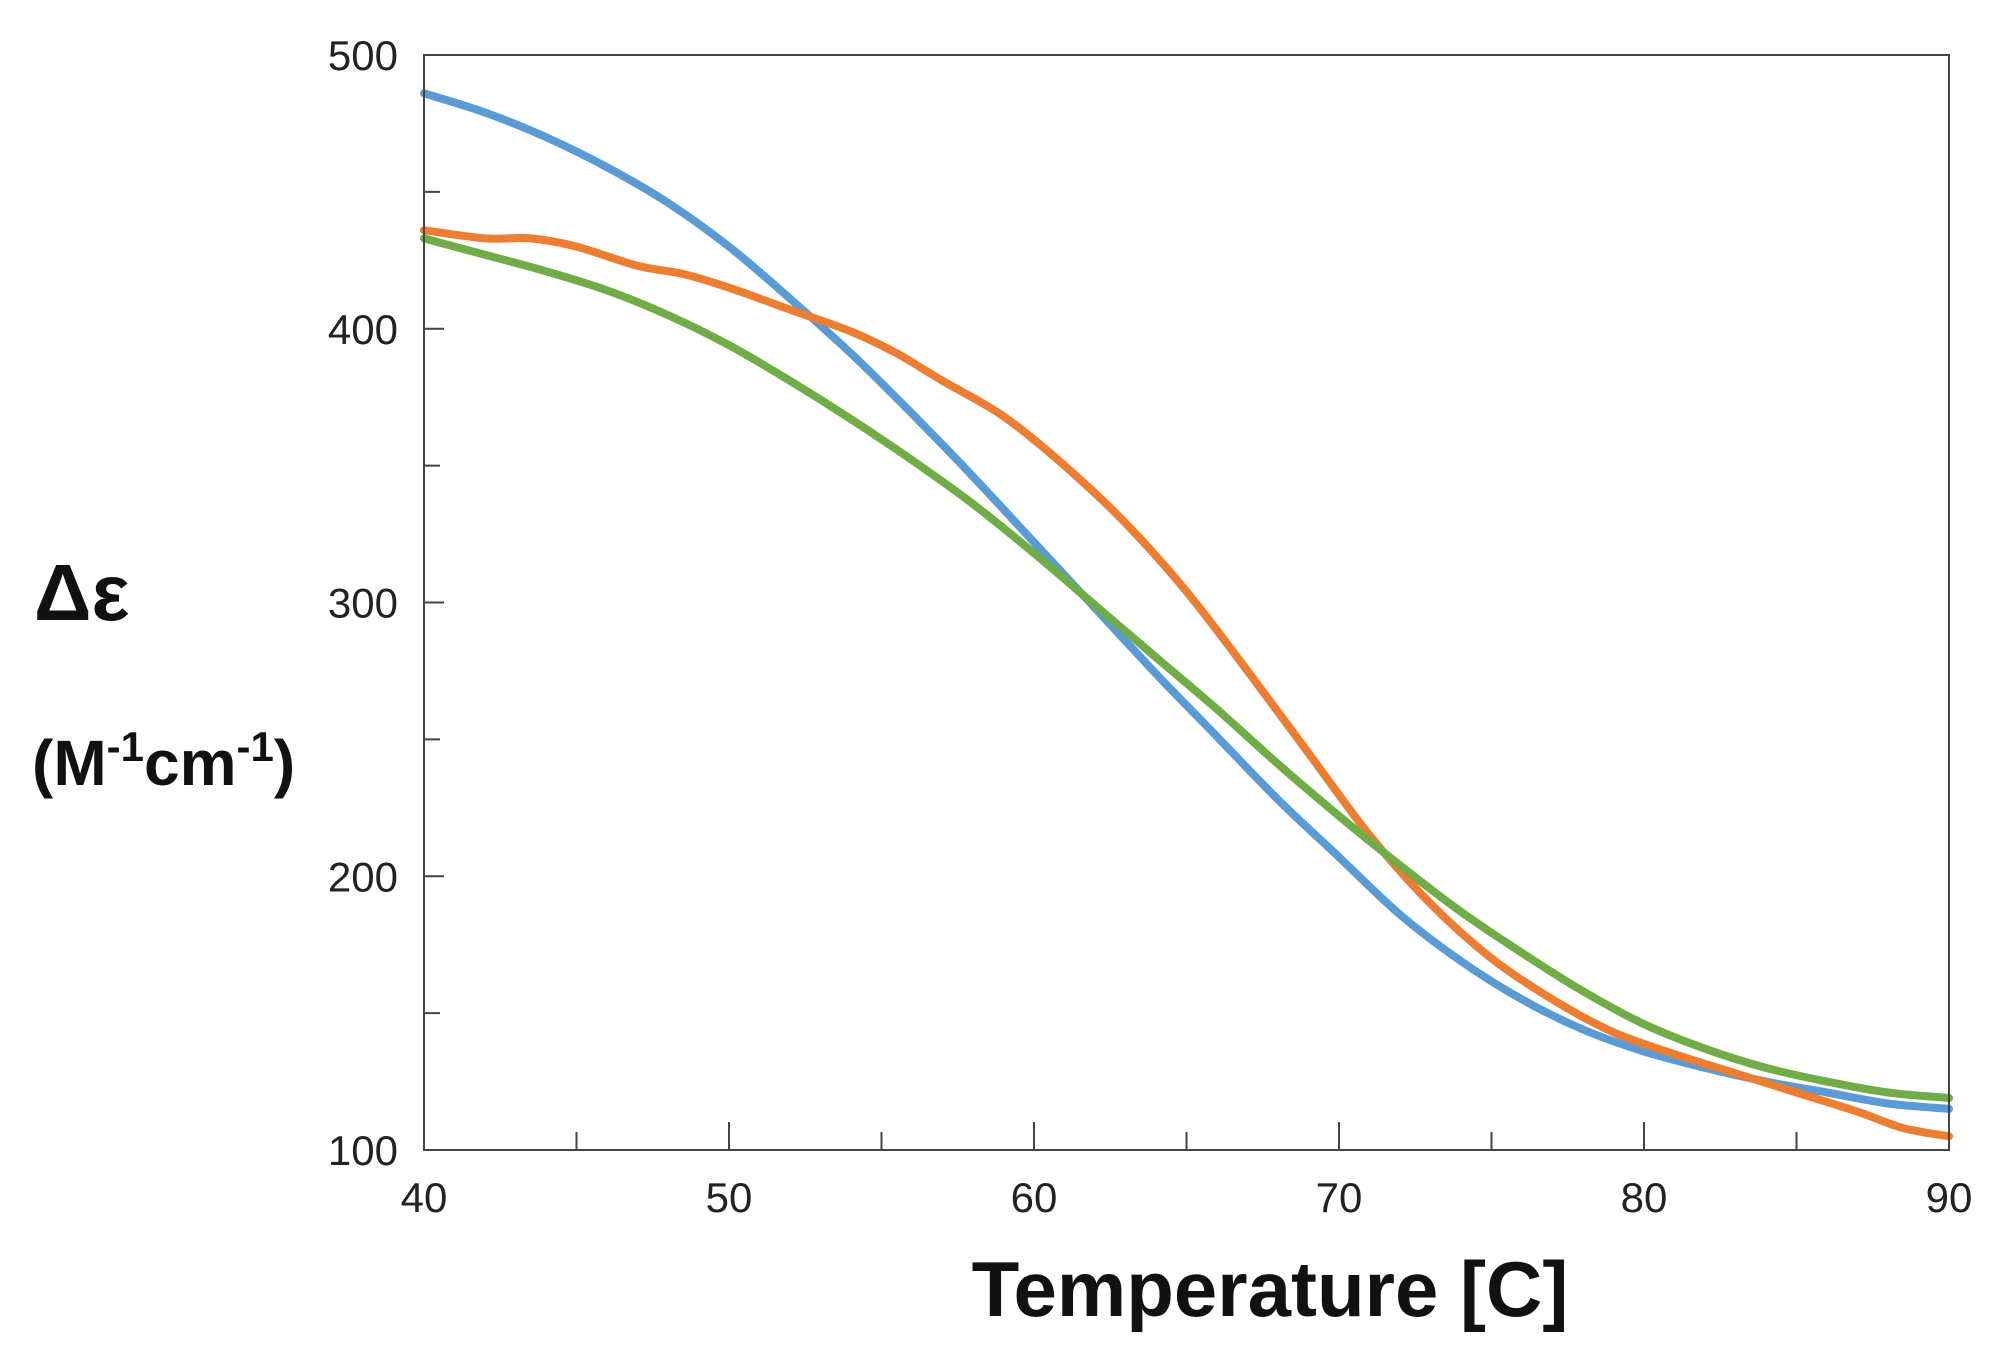  I want to click on y-axis-title-units: (M-1cm-1), so click(163, 761).